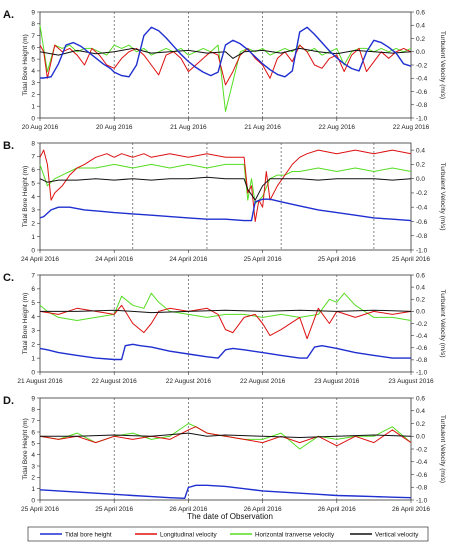  I want to click on panel-label: B., so click(8, 146).